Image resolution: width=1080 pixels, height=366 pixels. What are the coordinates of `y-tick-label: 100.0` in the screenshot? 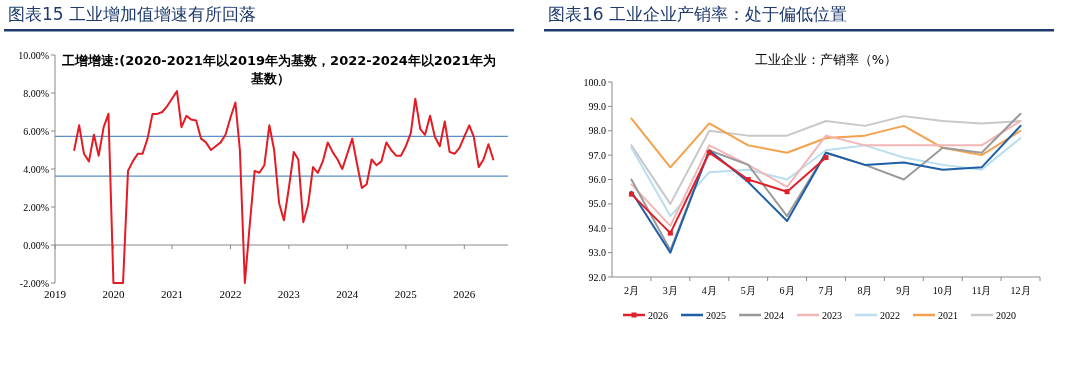 It's located at (594, 82).